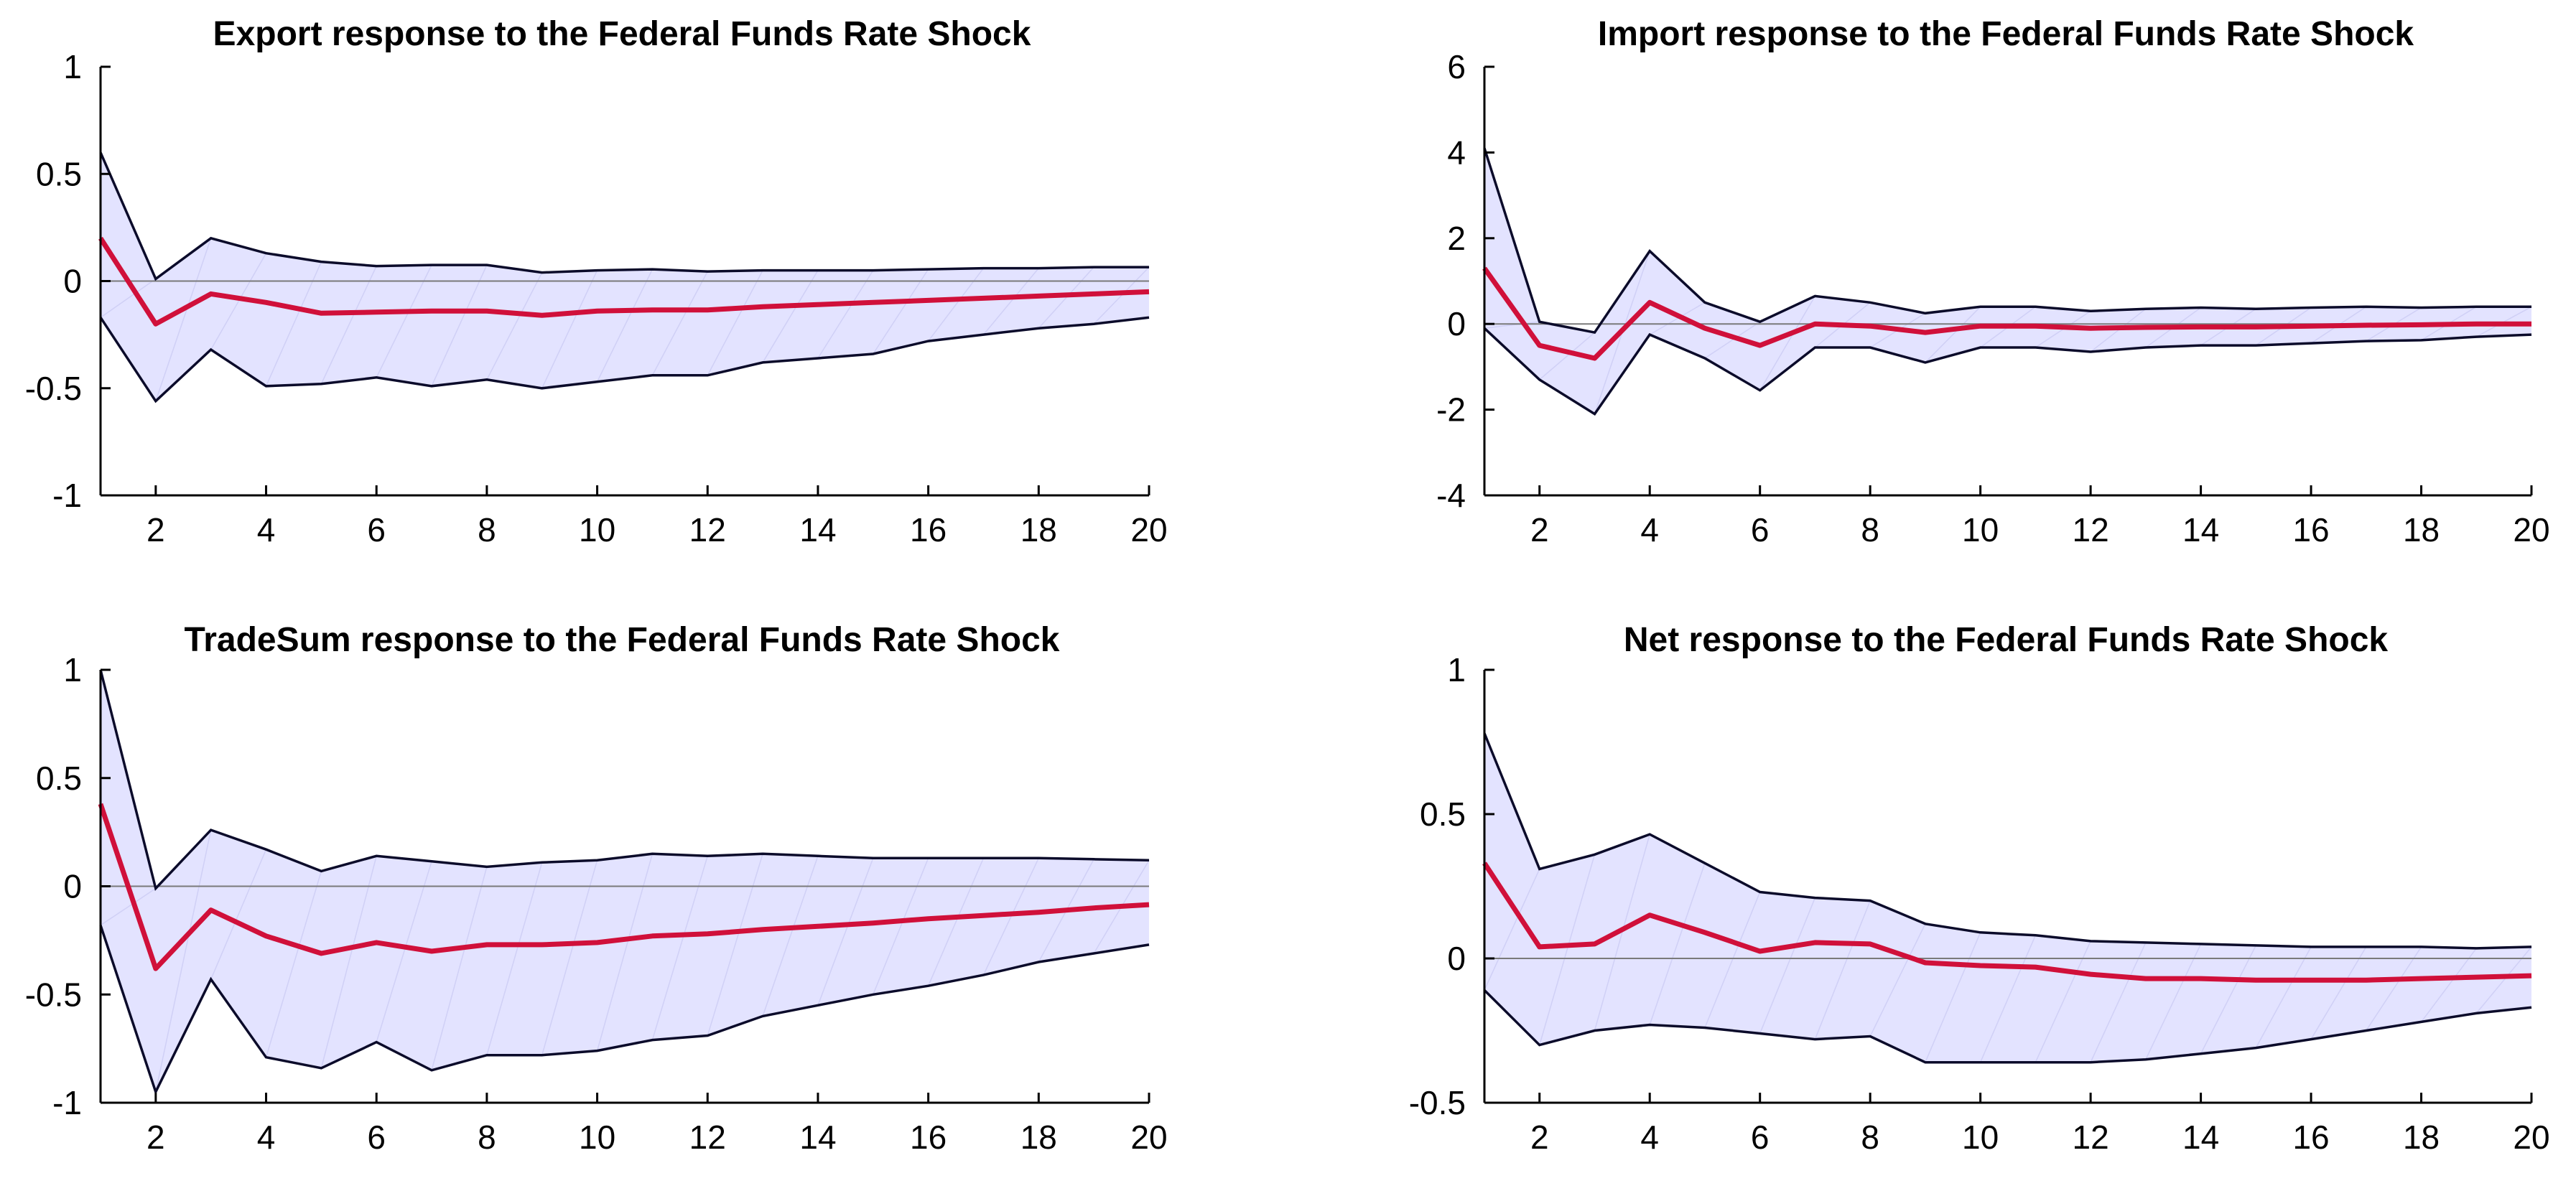 The height and width of the screenshot is (1186, 2576). Describe the element at coordinates (1456, 66) in the screenshot. I see `y-tick-label: 6` at that location.